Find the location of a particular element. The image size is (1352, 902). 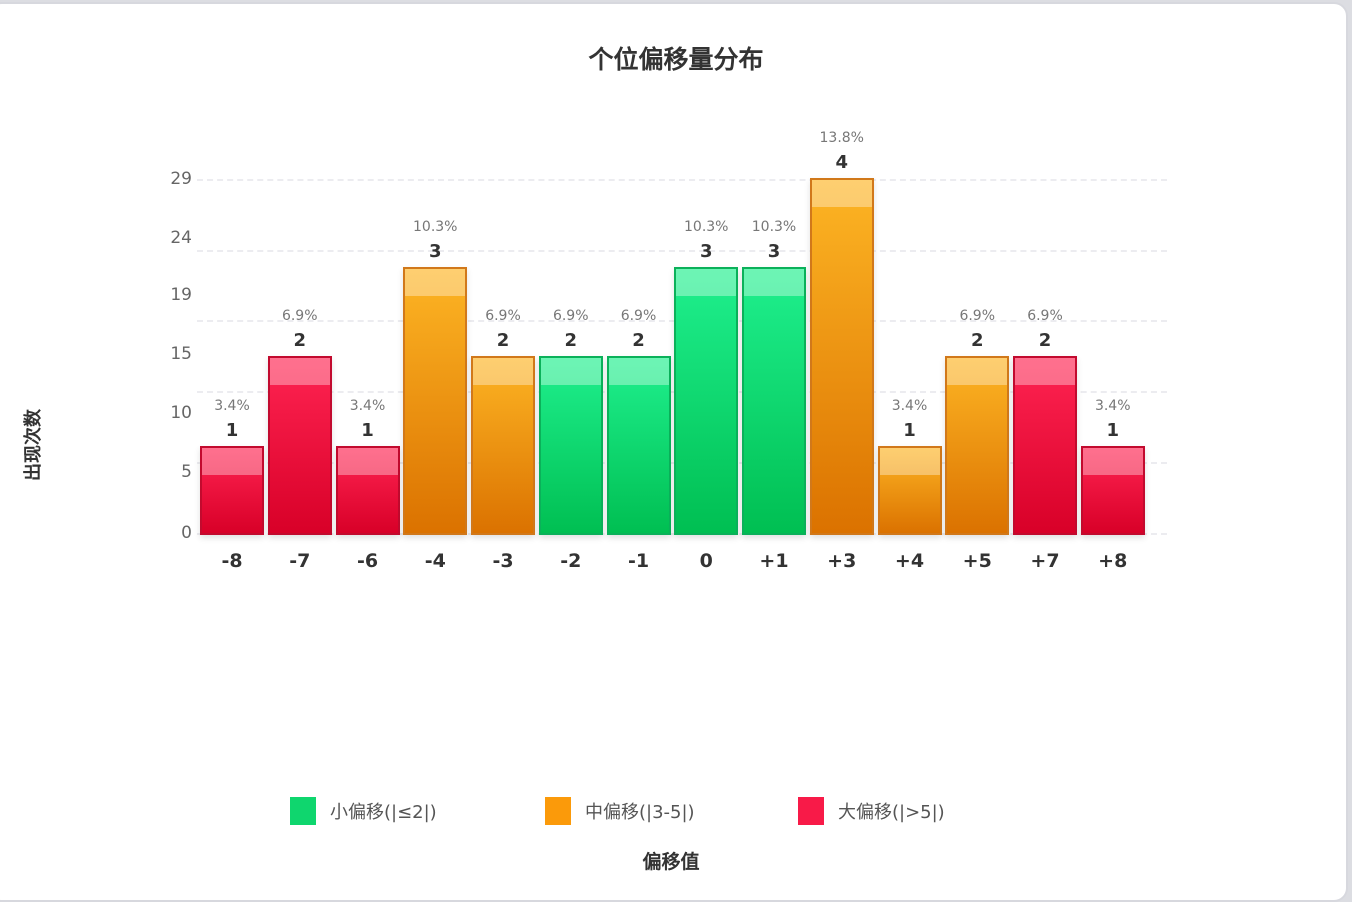

x-tick-label: +5 is located at coordinates (977, 561).